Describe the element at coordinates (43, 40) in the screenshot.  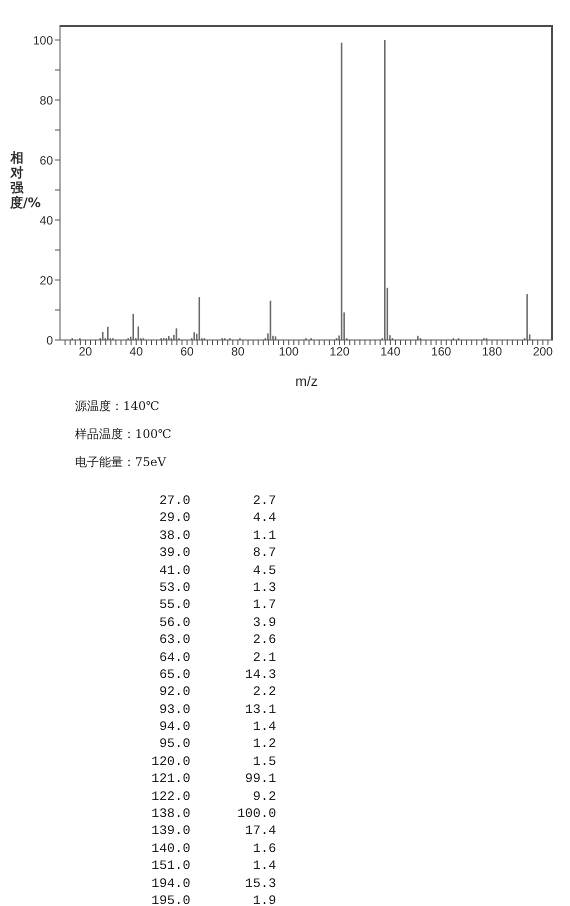
I see `y-tick-label: 100` at that location.